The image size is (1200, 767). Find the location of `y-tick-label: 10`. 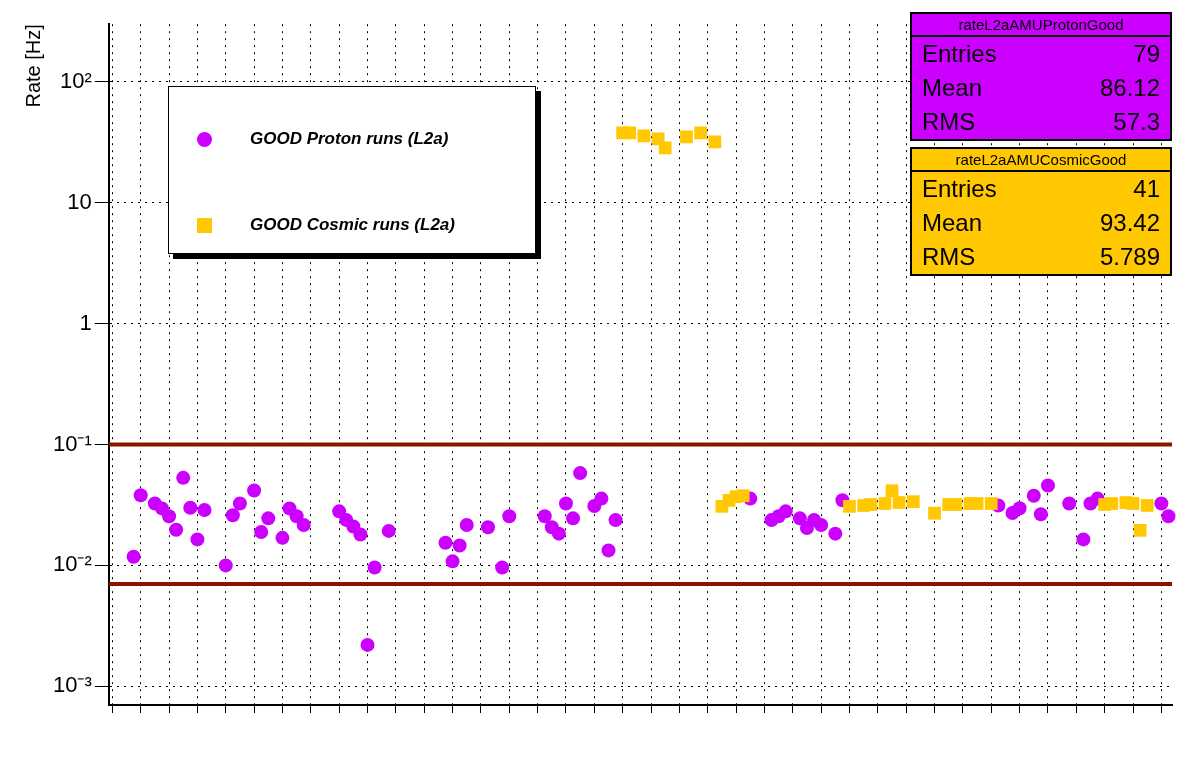

y-tick-label: 10 is located at coordinates (79, 201).